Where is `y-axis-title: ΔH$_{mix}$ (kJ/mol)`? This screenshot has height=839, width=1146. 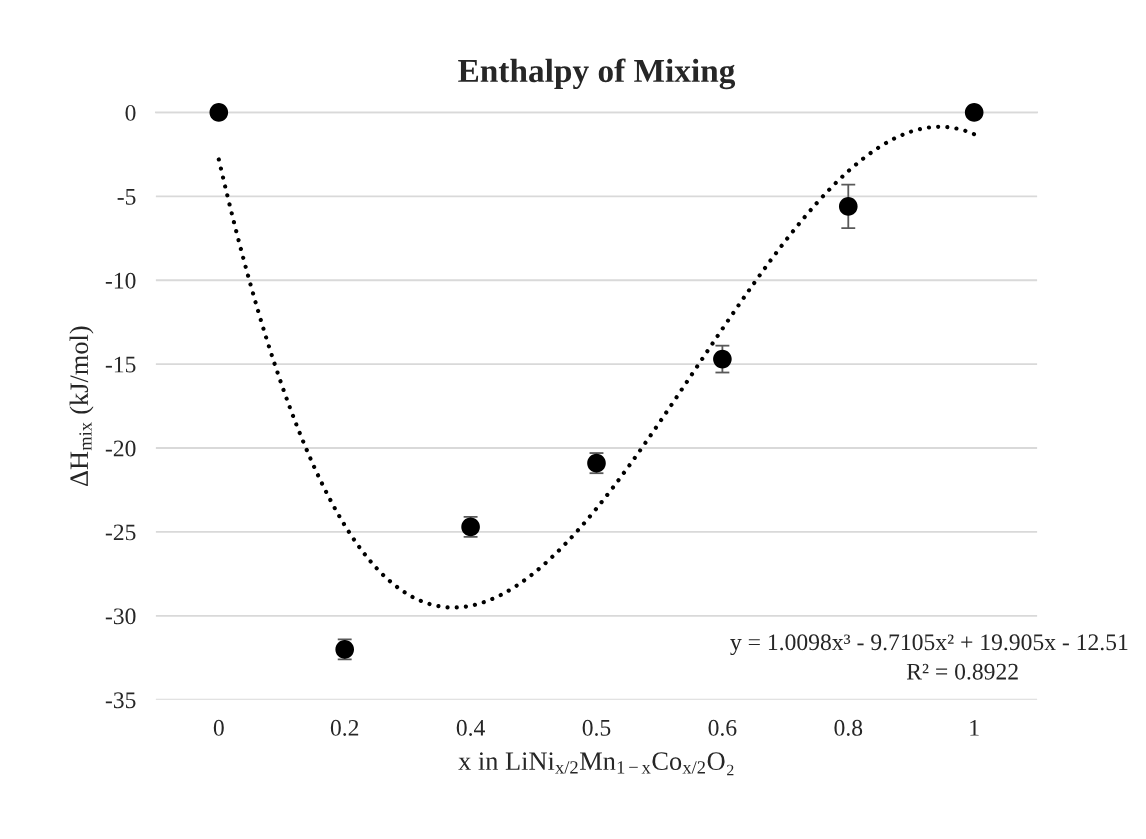
y-axis-title: ΔH$_{mix}$ (kJ/mol) is located at coordinates (81, 406).